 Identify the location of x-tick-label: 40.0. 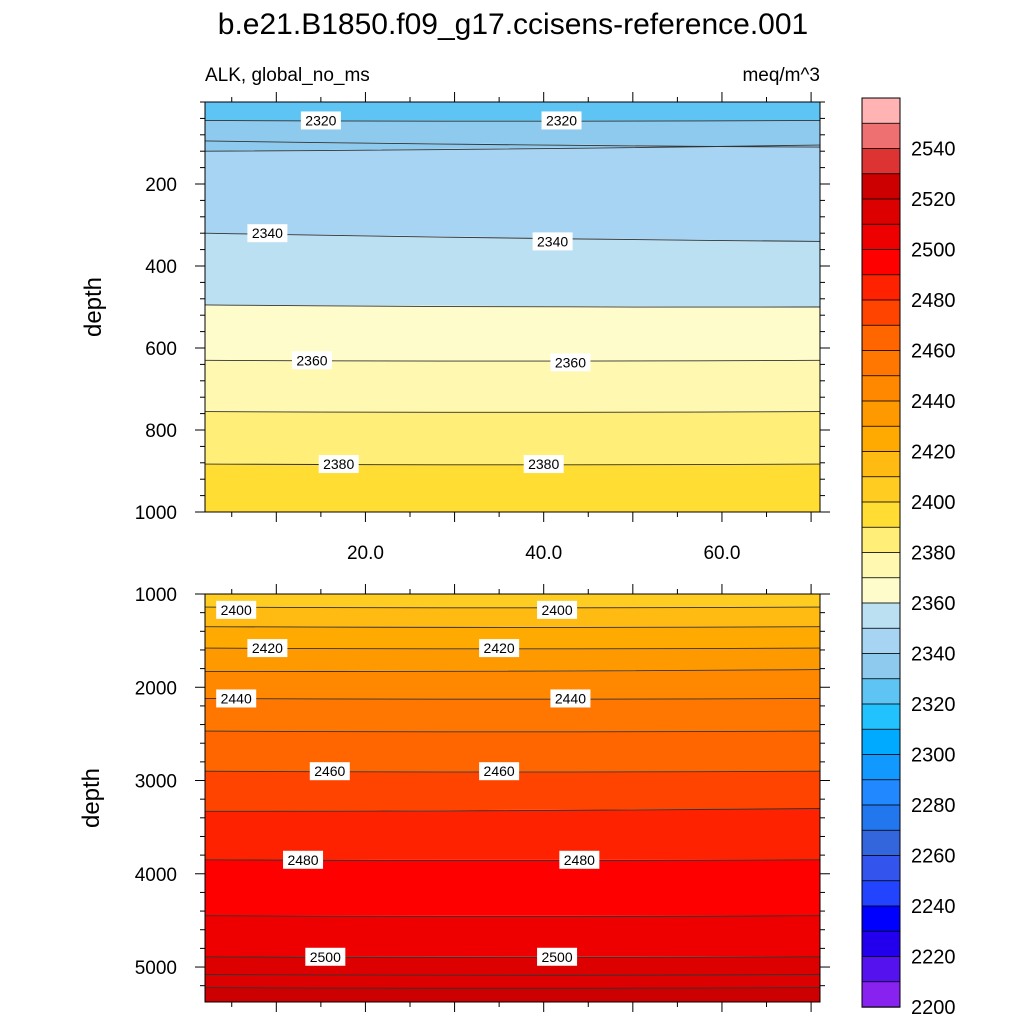
(543, 553).